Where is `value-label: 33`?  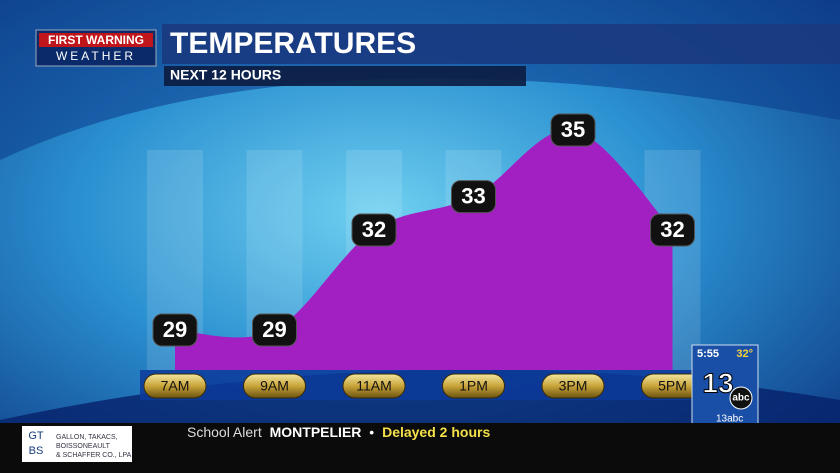 value-label: 33 is located at coordinates (473, 195).